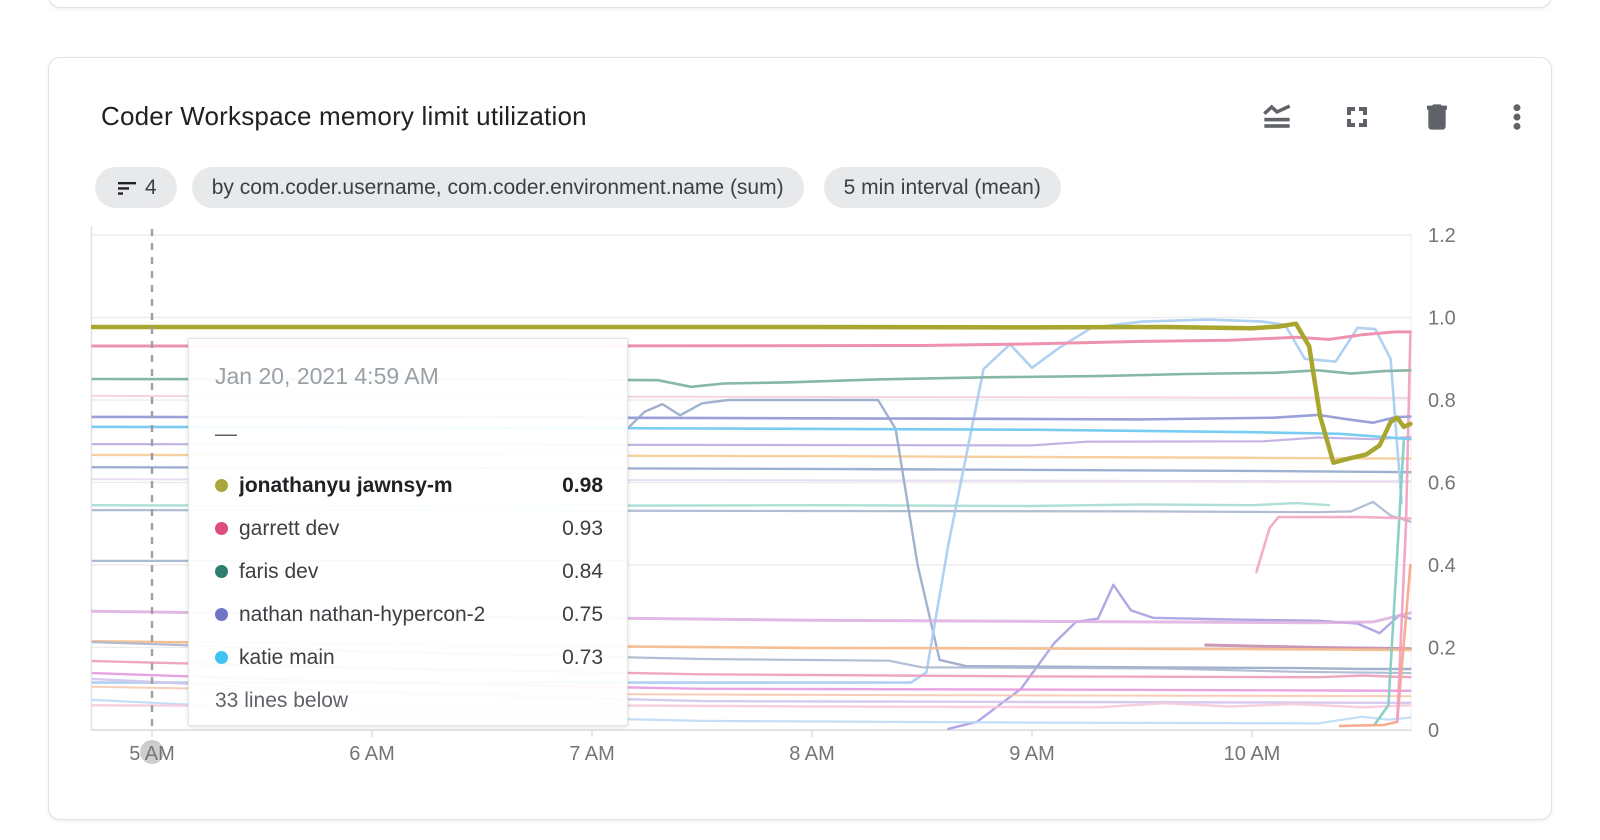 The image size is (1600, 840). What do you see at coordinates (282, 700) in the screenshot?
I see `tooltip-overflow-note: 33 lines below` at bounding box center [282, 700].